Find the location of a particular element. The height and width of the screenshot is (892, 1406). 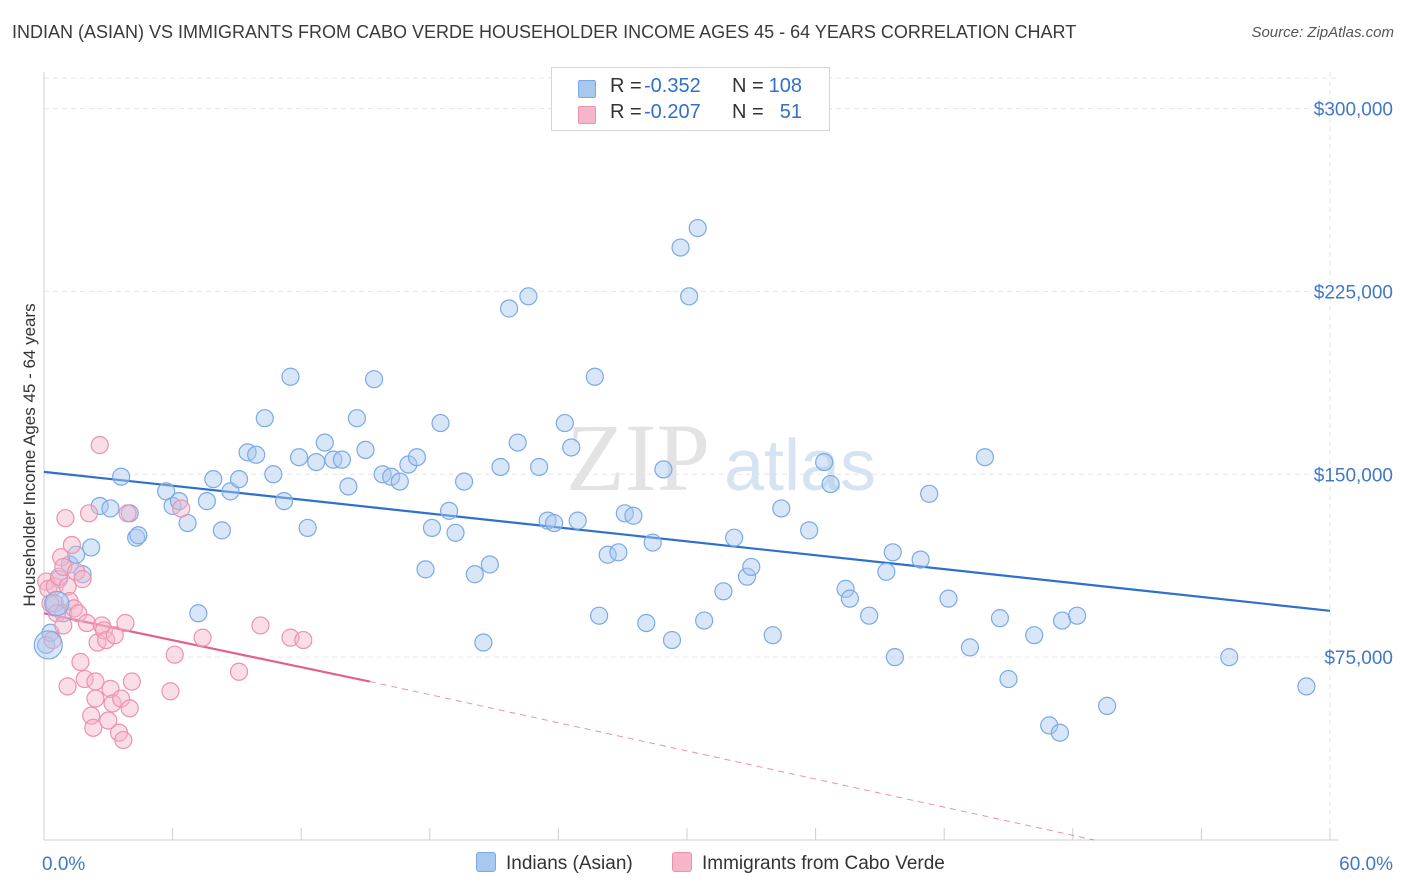

correlation-legend: R = -0.352 N = 108 R = -0.207 N = 51 is located at coordinates (690, 99).